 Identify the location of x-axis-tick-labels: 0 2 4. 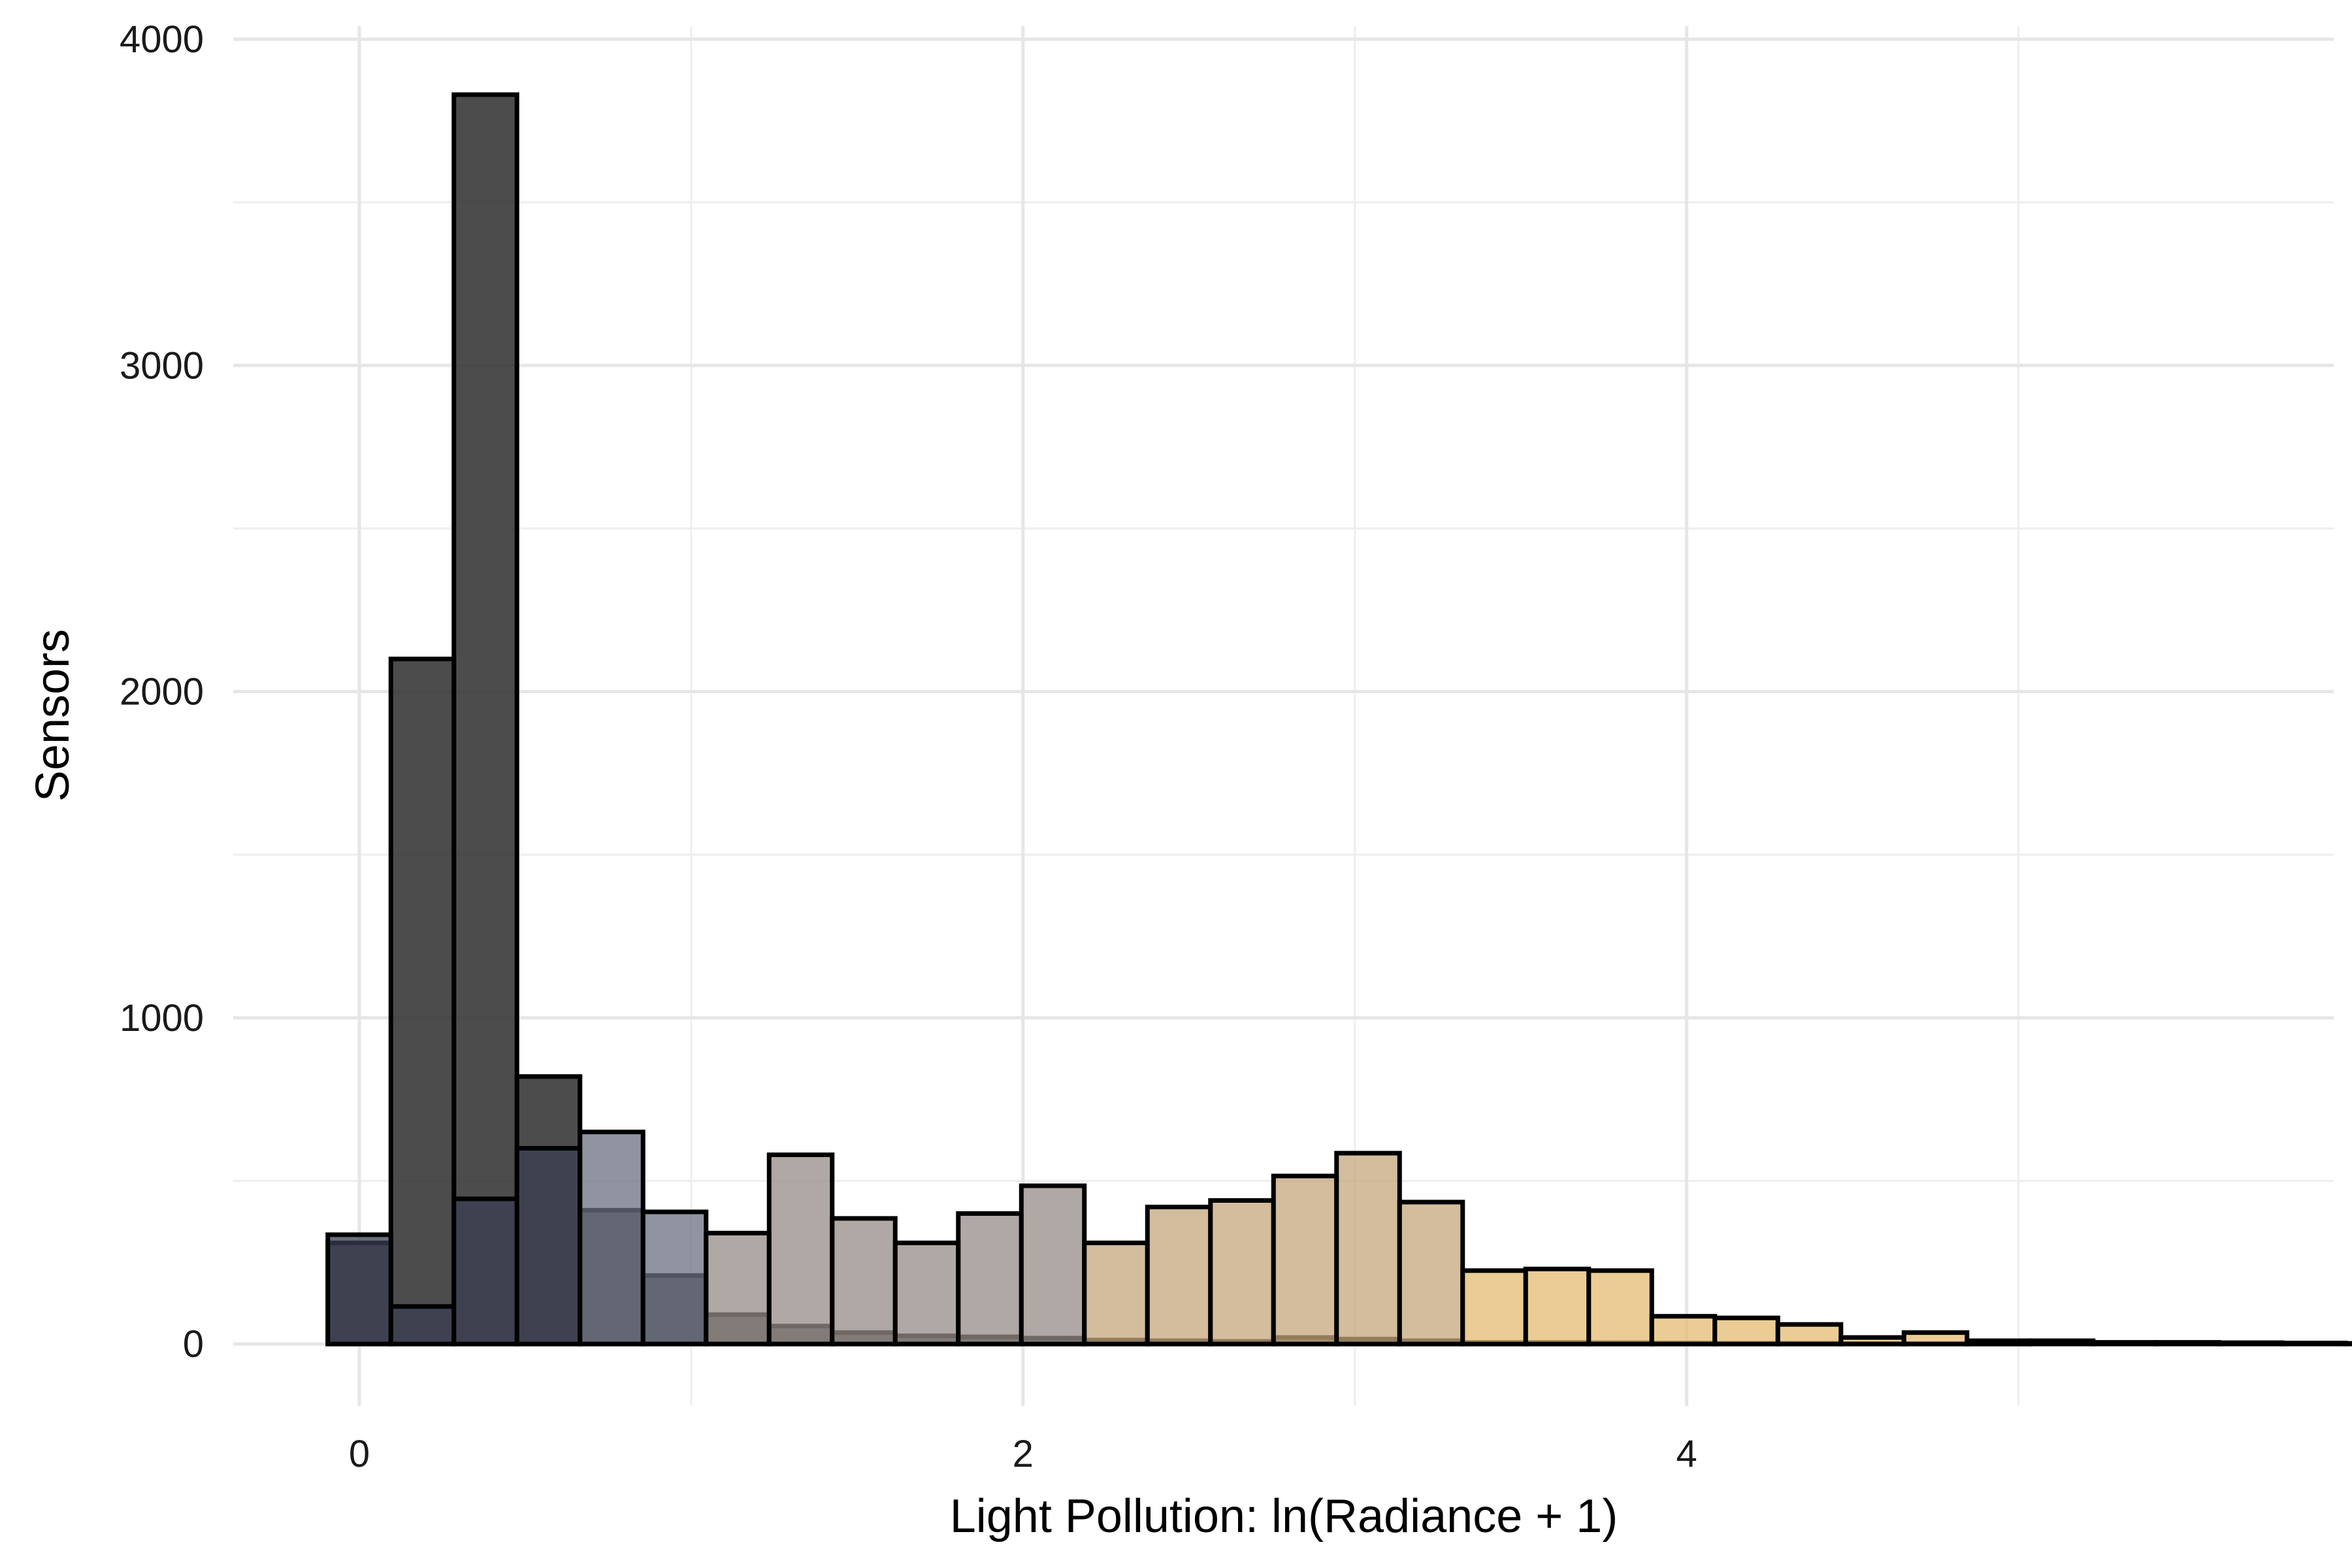
(1023, 1454).